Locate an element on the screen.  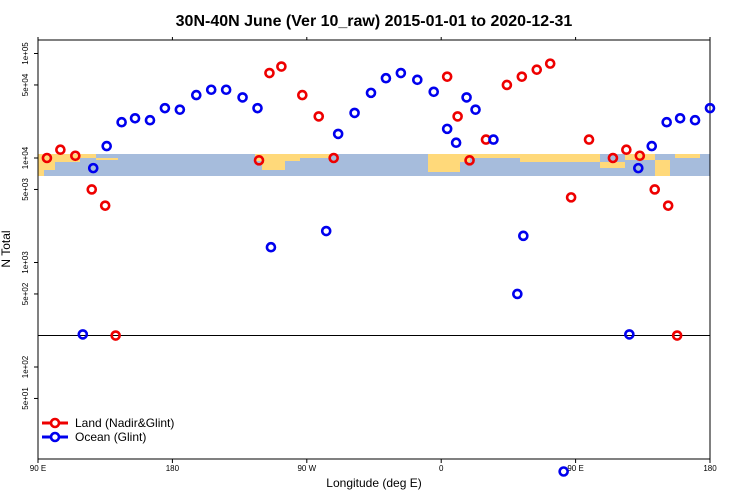
y-axis: 1e+05 5e+04 1e+04 5e+03 1e+03 5e+02 1e+02 5e+01 is located at coordinates (29, 226).